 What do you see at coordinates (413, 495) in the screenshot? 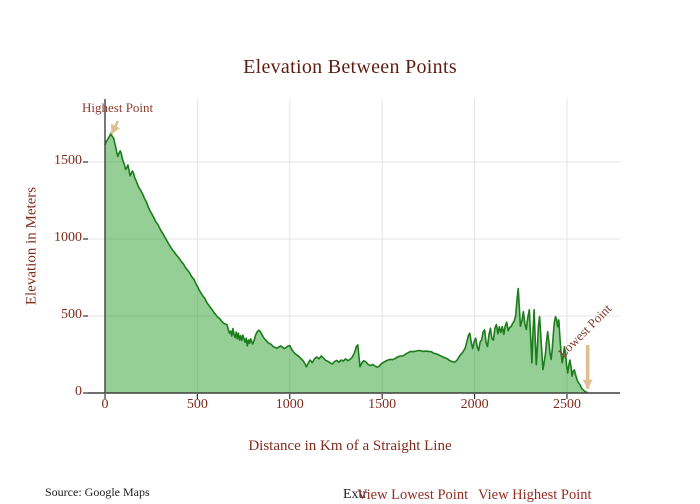
I see `view-lowest-point-link: View Lowest Point` at bounding box center [413, 495].